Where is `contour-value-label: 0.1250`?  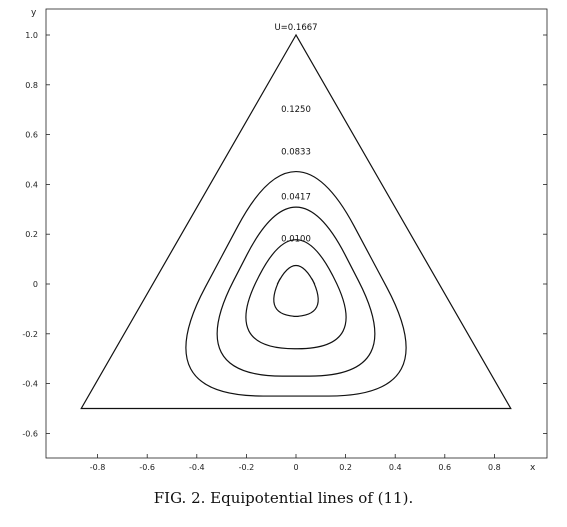
contour-value-label: 0.1250 is located at coordinates (296, 110).